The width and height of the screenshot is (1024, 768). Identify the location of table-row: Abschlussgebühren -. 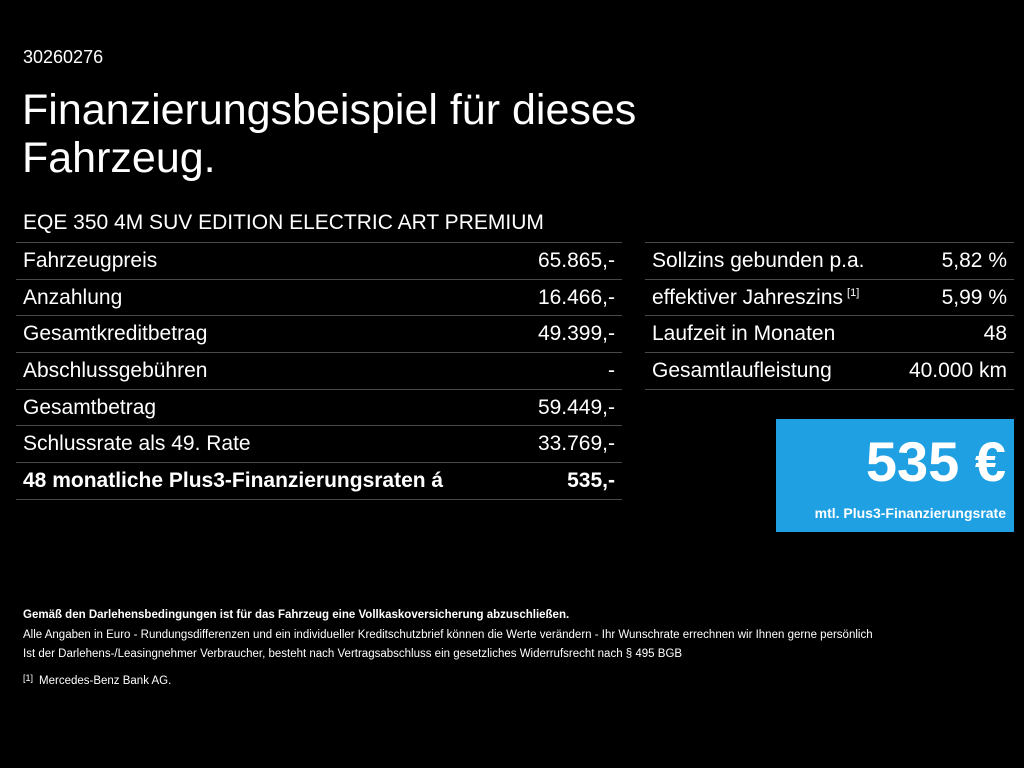
(319, 371).